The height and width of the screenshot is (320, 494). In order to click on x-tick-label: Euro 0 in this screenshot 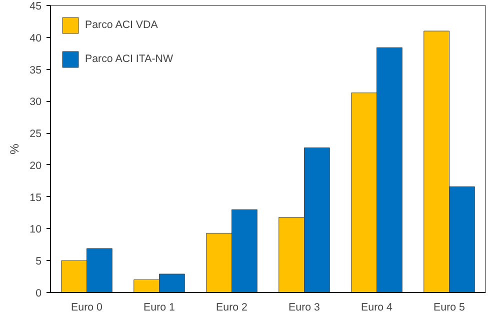, I will do `click(87, 308)`.